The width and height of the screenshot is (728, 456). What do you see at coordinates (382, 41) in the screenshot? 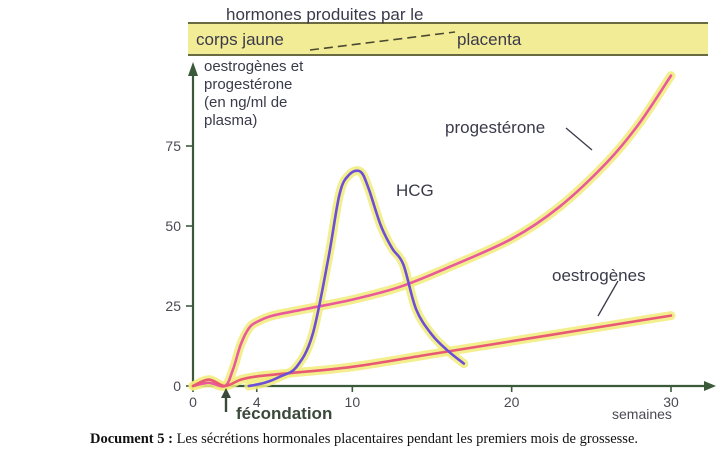
I see `band-transition-line` at bounding box center [382, 41].